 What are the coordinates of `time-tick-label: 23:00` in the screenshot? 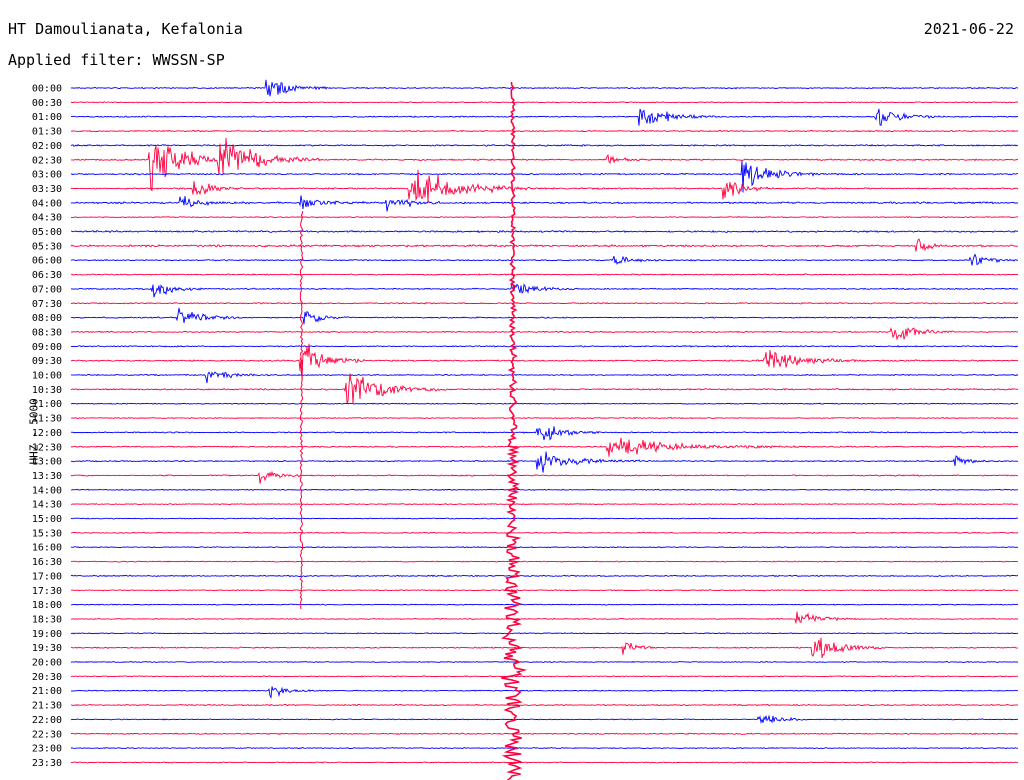 It's located at (47, 749).